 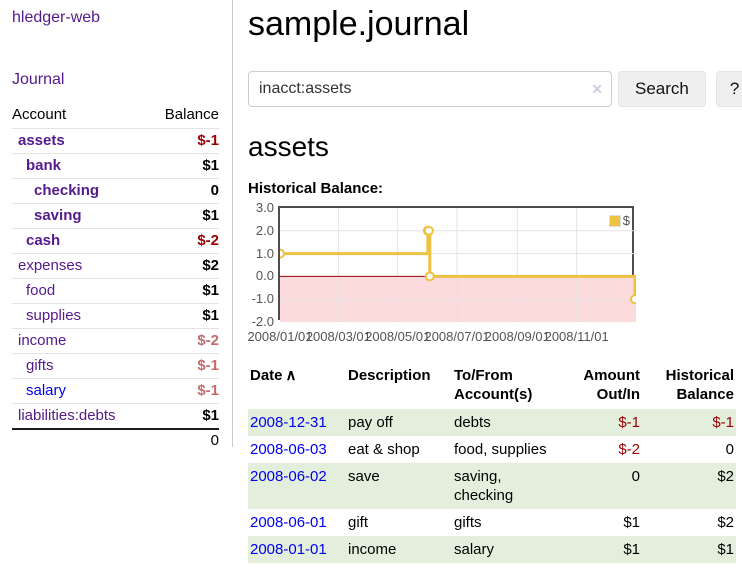 I want to click on sidebar-account-link: supplies, so click(x=54, y=315).